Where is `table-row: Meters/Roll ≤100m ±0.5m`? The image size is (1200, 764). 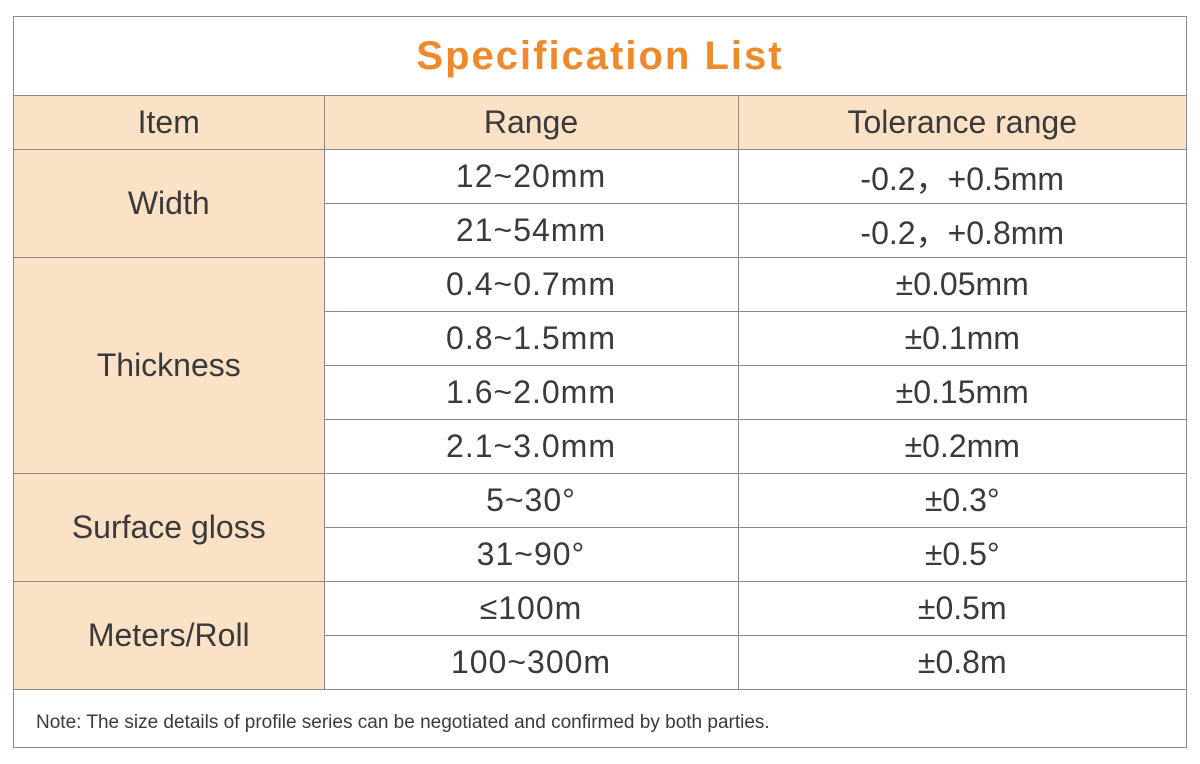
table-row: Meters/Roll ≤100m ±0.5m is located at coordinates (600, 635).